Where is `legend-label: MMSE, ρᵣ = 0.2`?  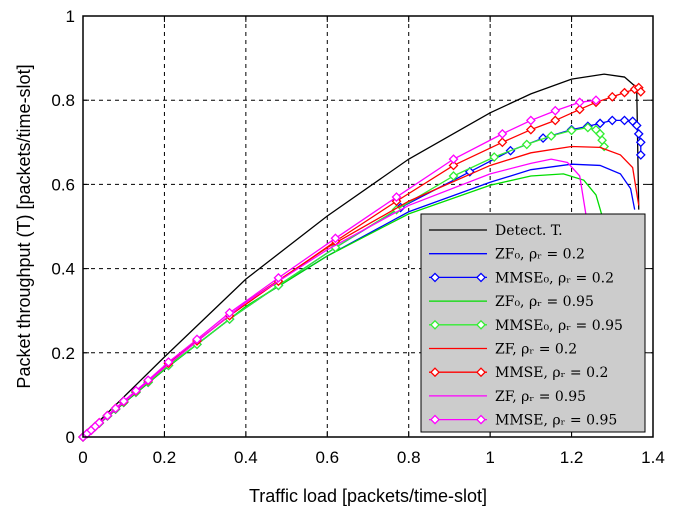 legend-label: MMSE, ρᵣ = 0.2 is located at coordinates (551, 373).